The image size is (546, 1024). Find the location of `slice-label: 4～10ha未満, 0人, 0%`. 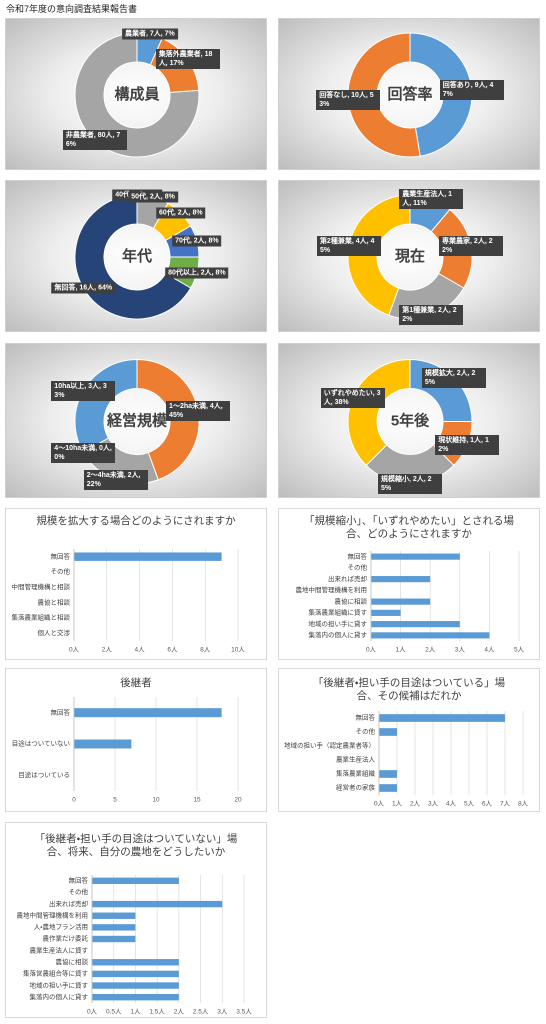

slice-label: 4～10ha未満, 0人, 0% is located at coordinates (83, 452).